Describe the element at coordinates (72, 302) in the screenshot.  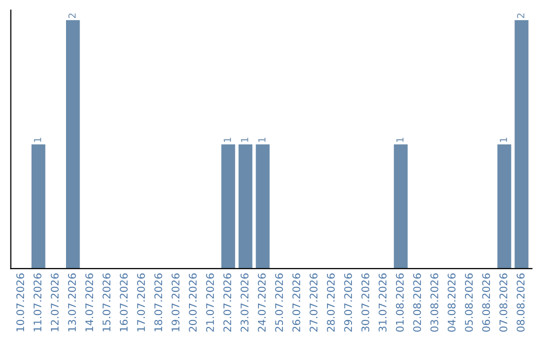
I see `x-tick-label: 13.07.2026` at that location.